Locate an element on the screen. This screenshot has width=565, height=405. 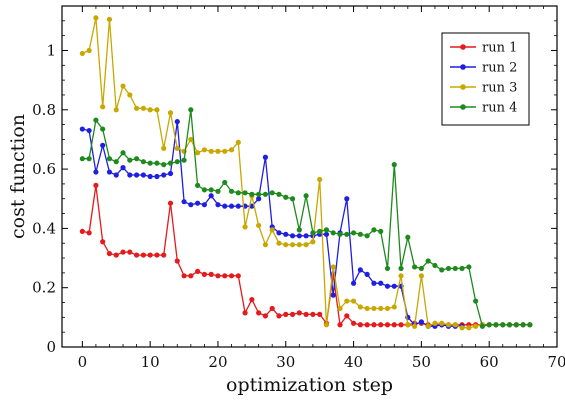
x-tick-label: 60 is located at coordinates (489, 362).